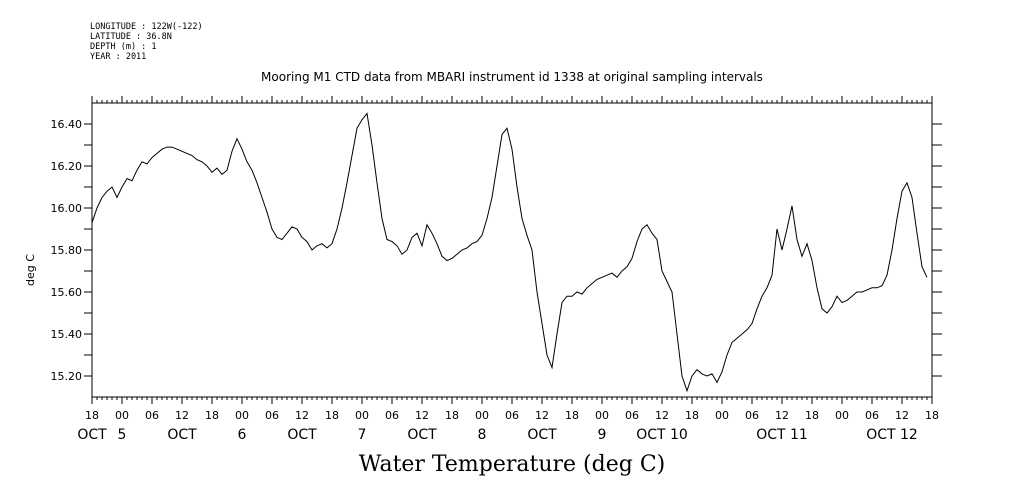 The image size is (1009, 504). What do you see at coordinates (123, 47) in the screenshot?
I see `depth-label: DEPTH (m) : 1` at bounding box center [123, 47].